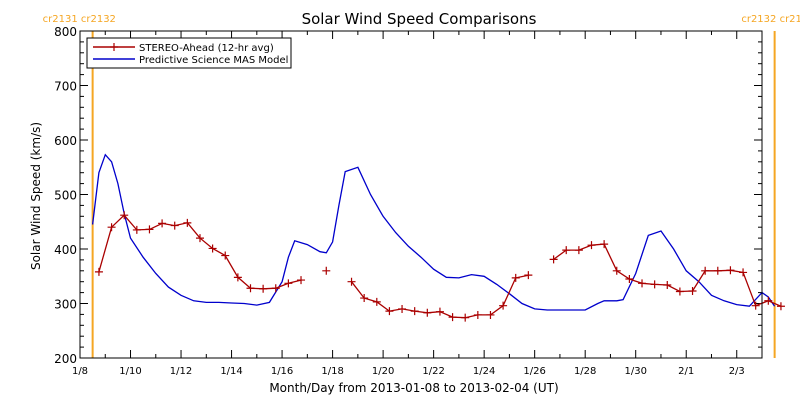 The width and height of the screenshot is (800, 400). Describe the element at coordinates (181, 371) in the screenshot. I see `x-tick-label: 1/12` at that location.